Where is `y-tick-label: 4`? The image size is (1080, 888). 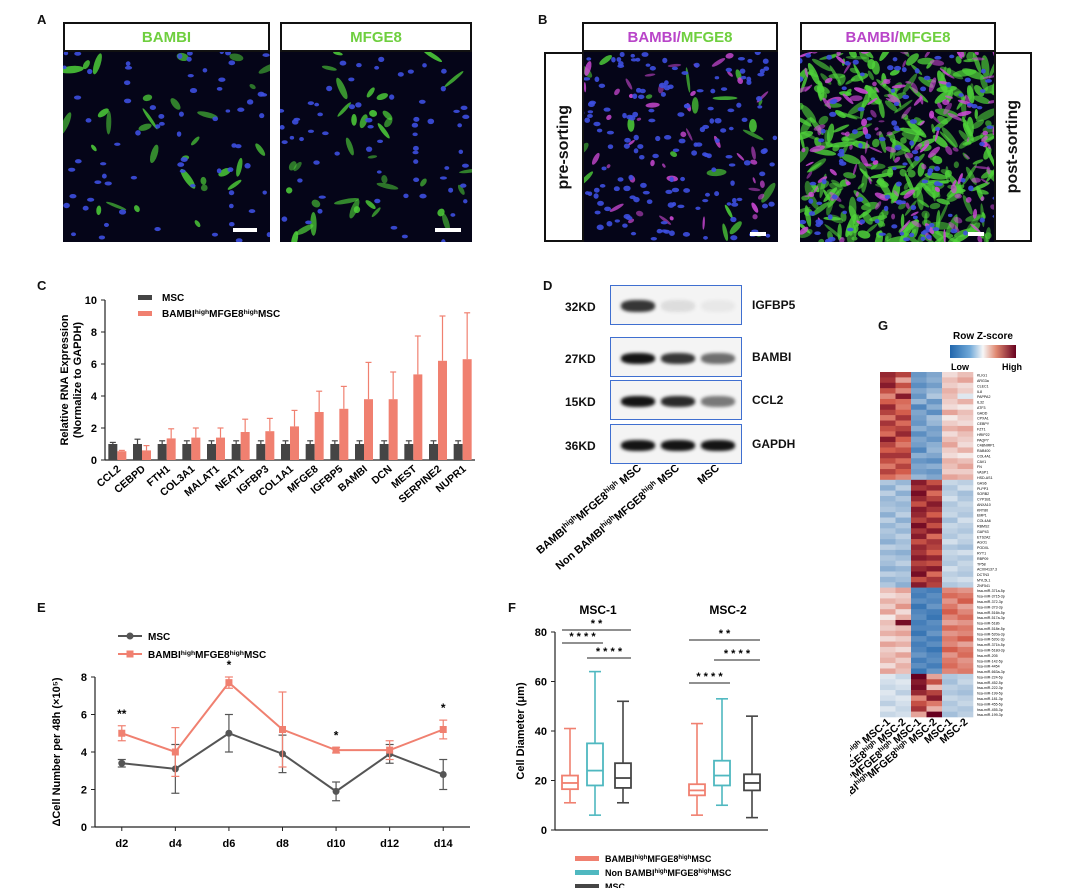
y-tick-label: 4 is located at coordinates (94, 397).